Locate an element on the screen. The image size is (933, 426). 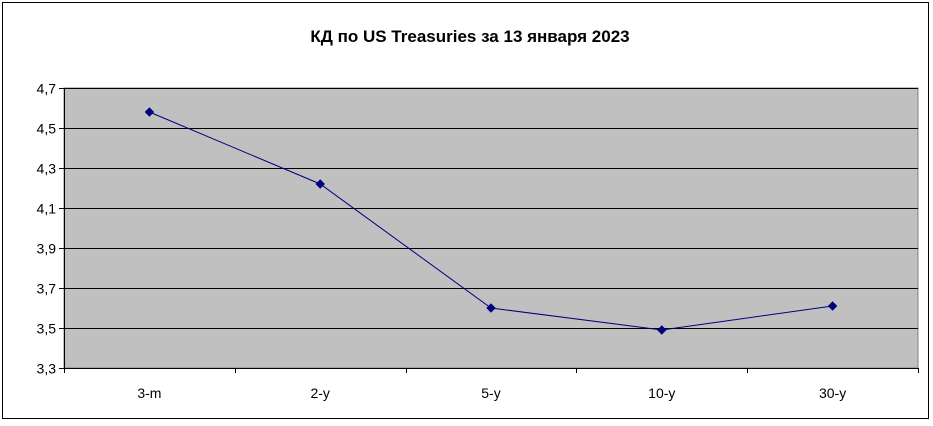
y-tick-label: 3,3 is located at coordinates (47, 369).